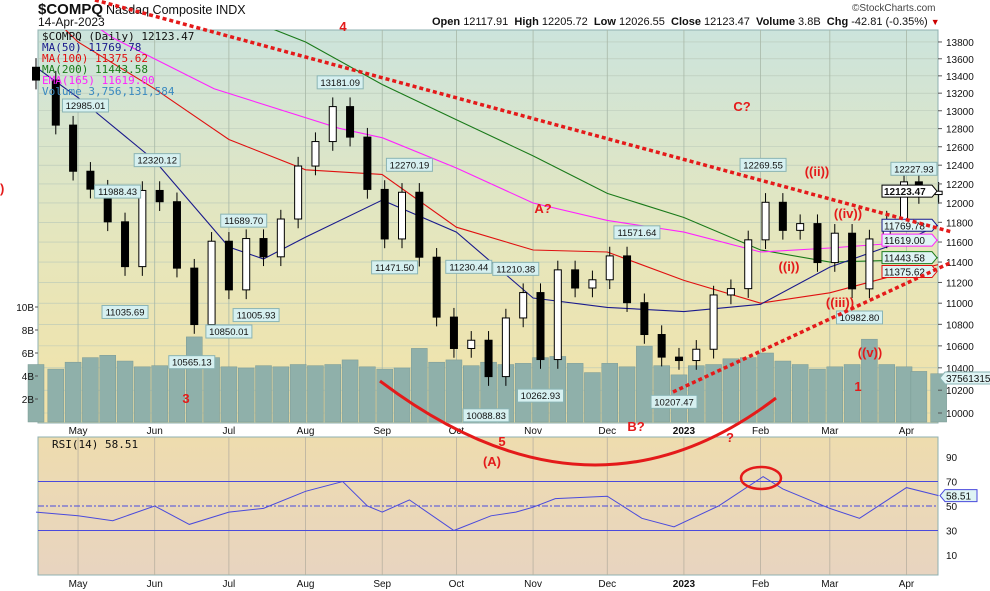  Describe the element at coordinates (909, 225) in the screenshot. I see `ma50-label-box` at that location.